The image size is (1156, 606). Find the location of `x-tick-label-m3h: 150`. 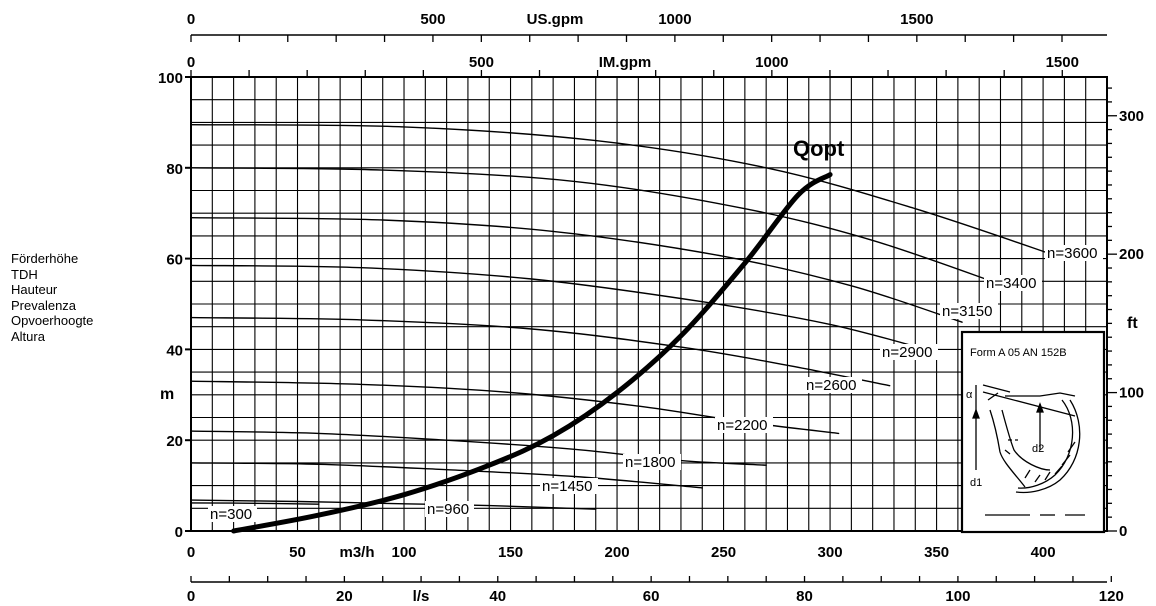

x-tick-label-m3h: 150 is located at coordinates (510, 552).